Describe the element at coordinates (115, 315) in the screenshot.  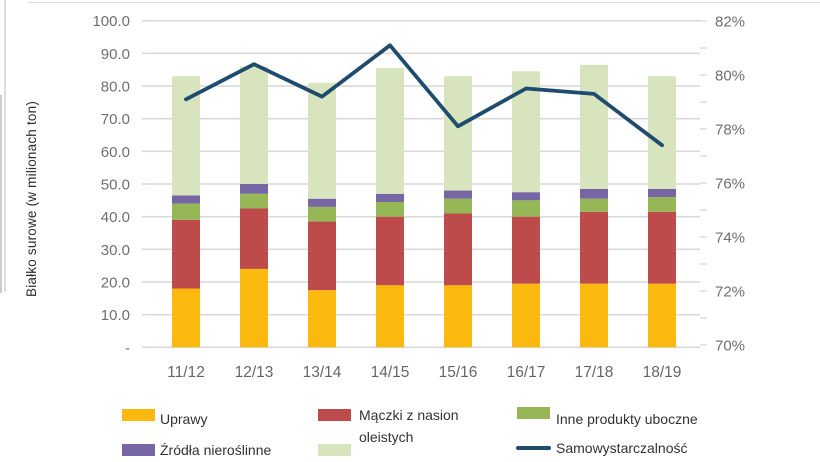
I see `left-axis-tick-label: 10.0` at that location.